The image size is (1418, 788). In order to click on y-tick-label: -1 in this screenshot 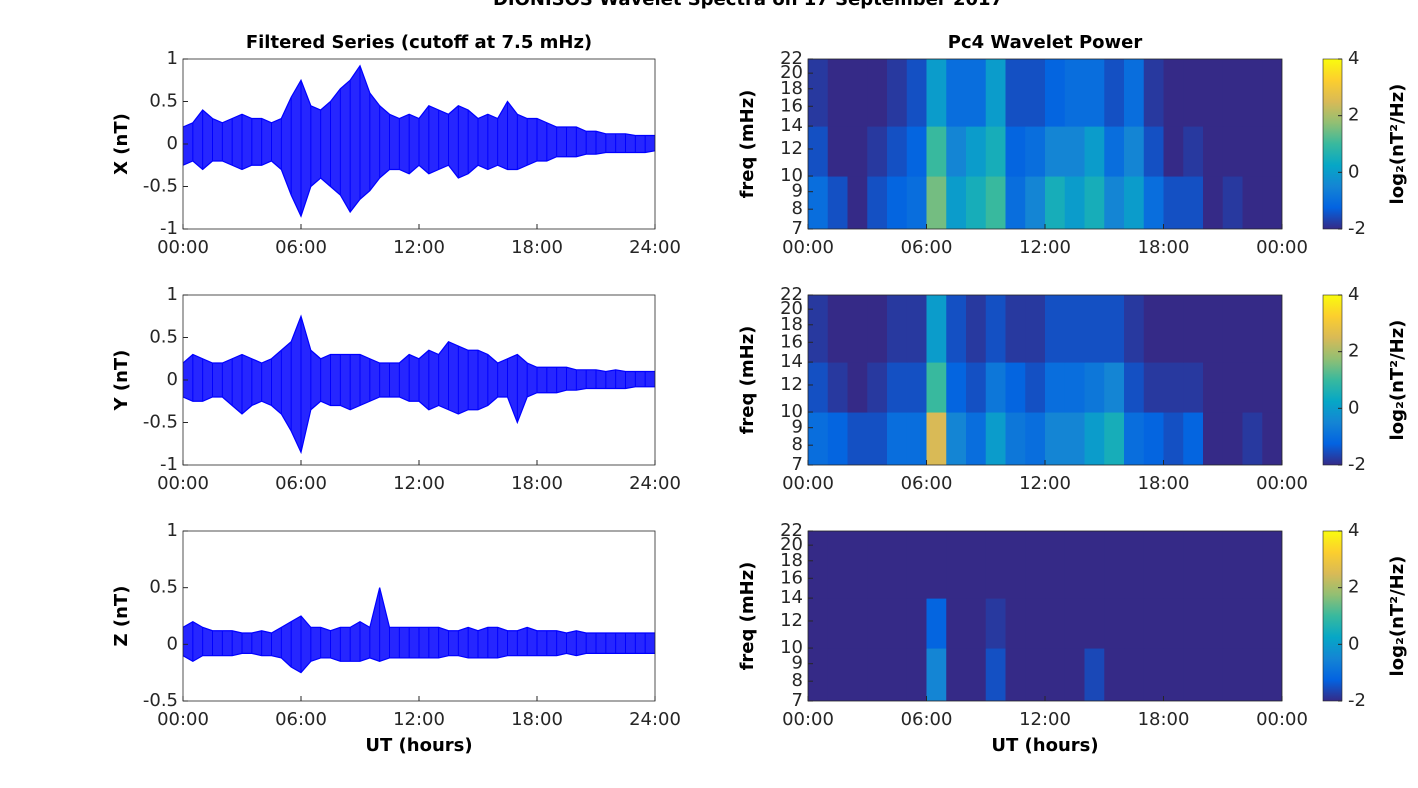, I will do `click(169, 228)`.